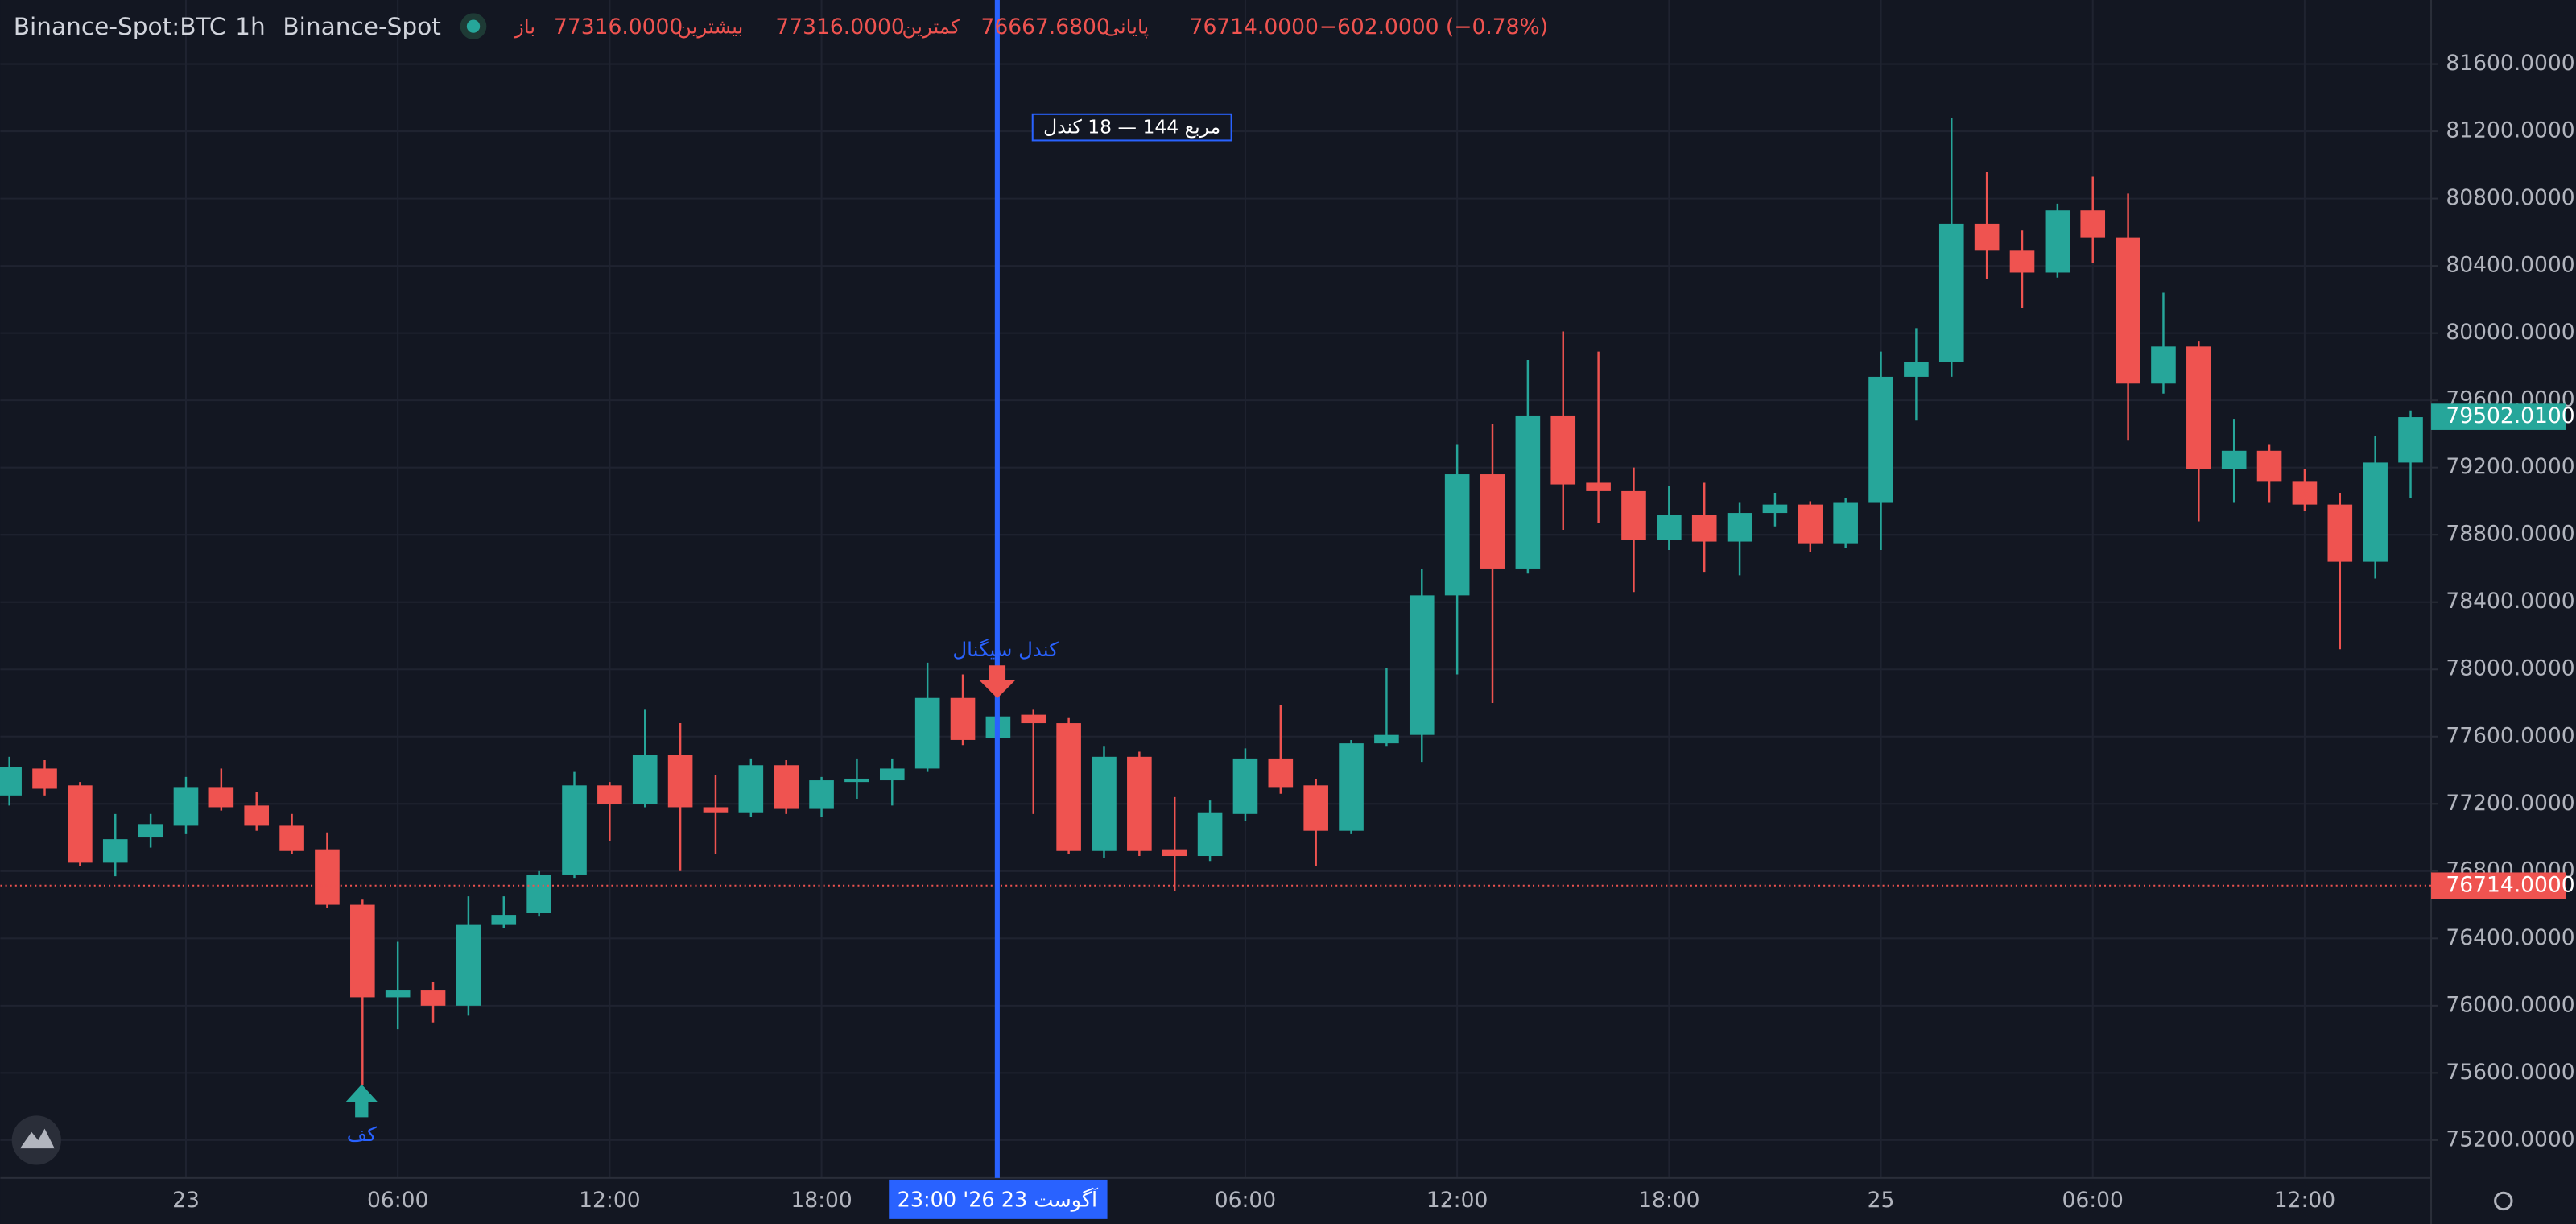  Describe the element at coordinates (120, 26) in the screenshot. I see `symbol: Binance-Spot:BTC` at that location.